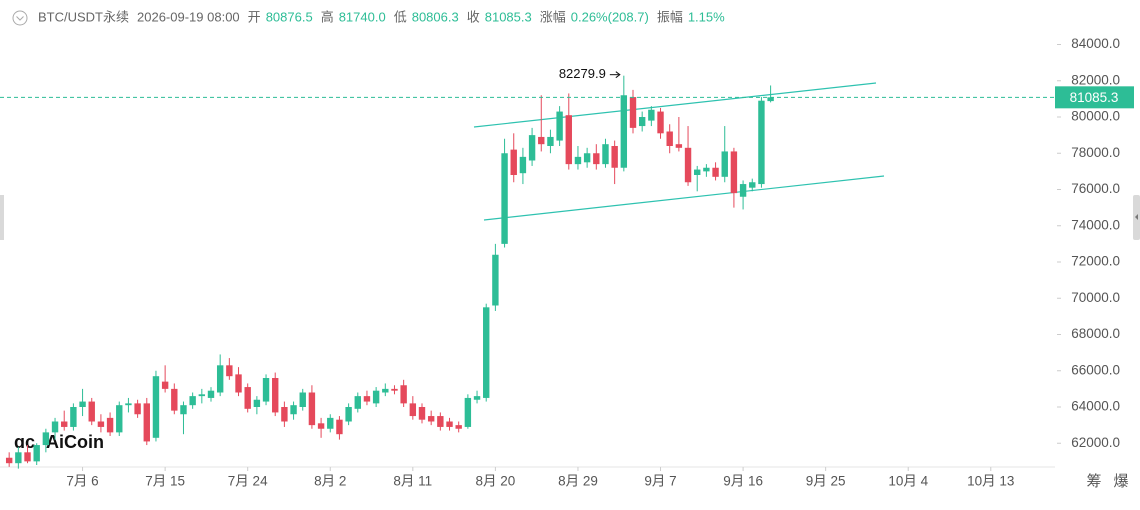 The image size is (1140, 510). I want to click on x-tick-label: 10月 13, so click(990, 481).